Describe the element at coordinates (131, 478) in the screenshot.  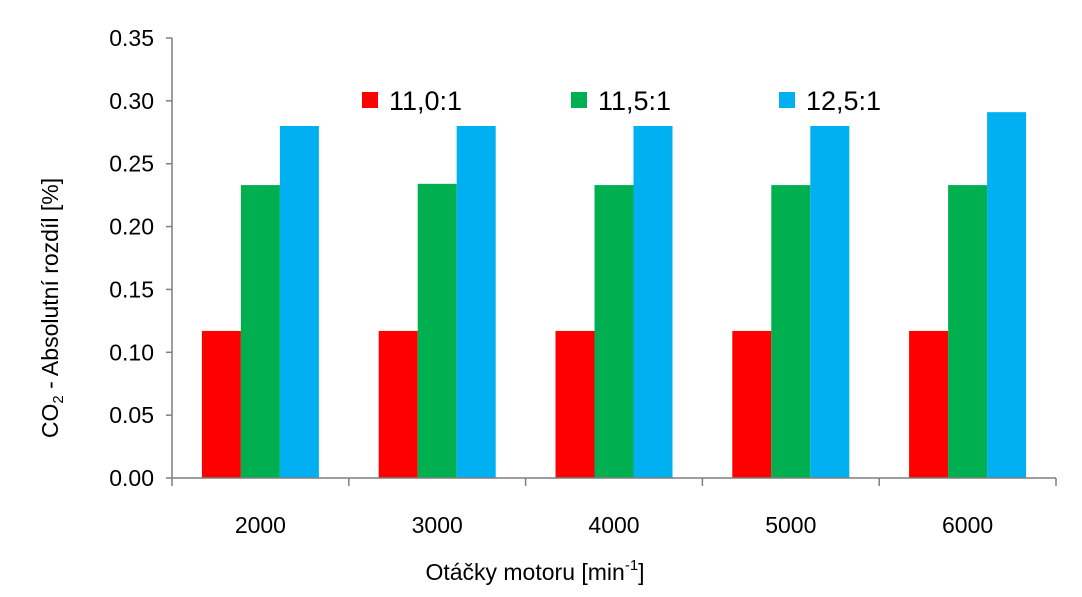
I see `y-tick-label: 0.00` at that location.